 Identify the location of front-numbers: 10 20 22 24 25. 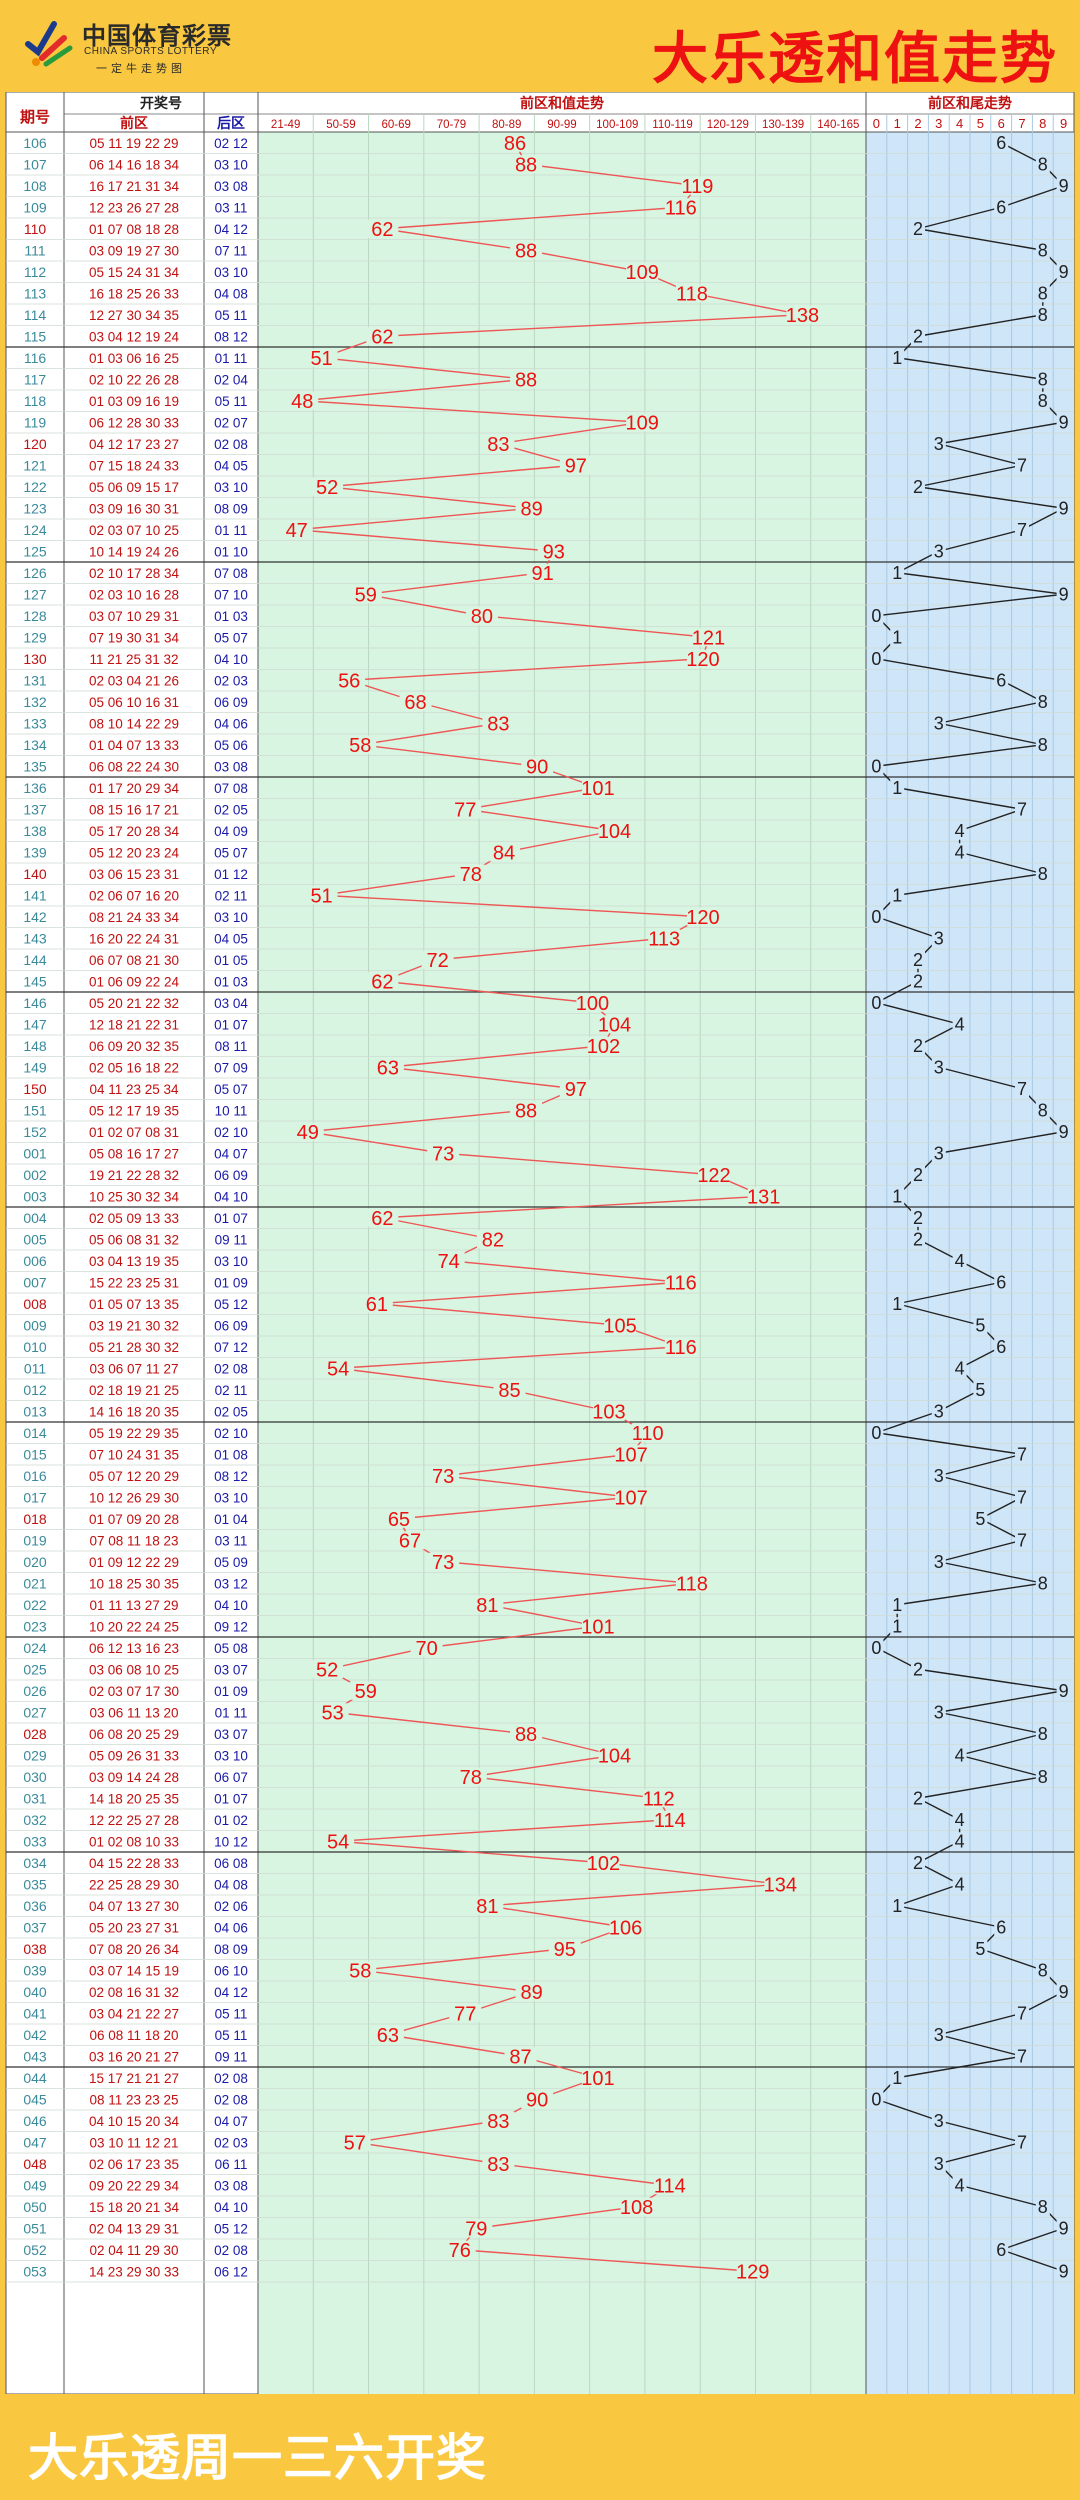
(134, 1626).